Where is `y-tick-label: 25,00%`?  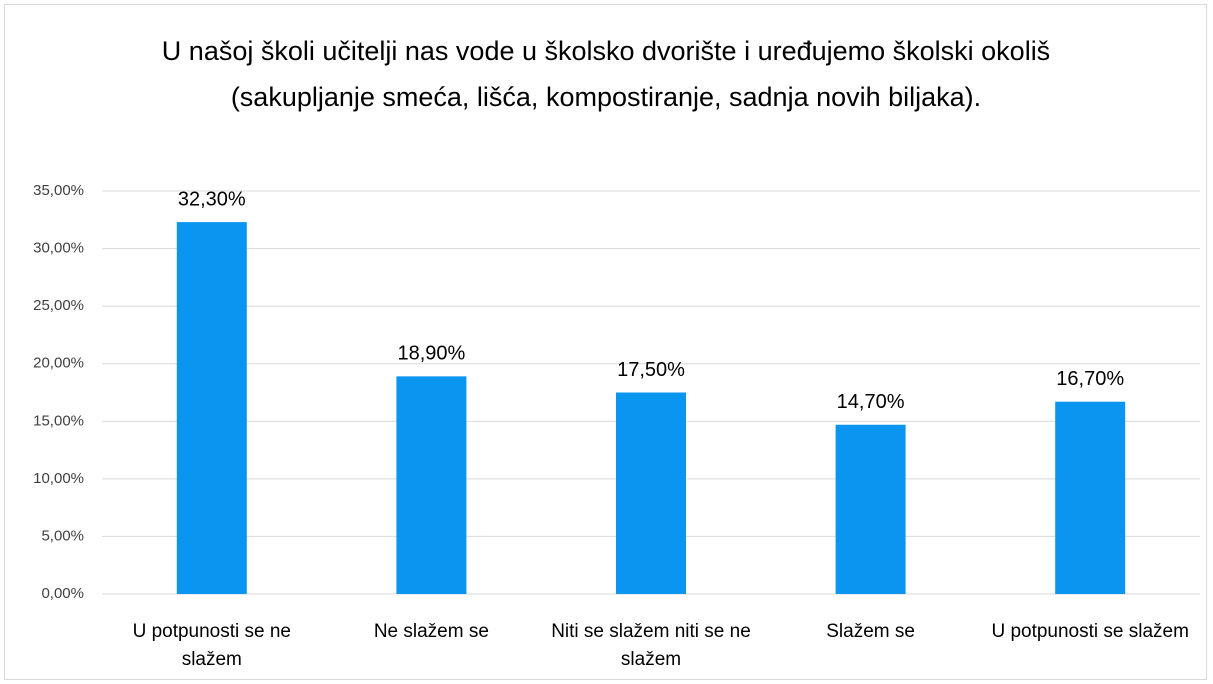 y-tick-label: 25,00% is located at coordinates (58, 305).